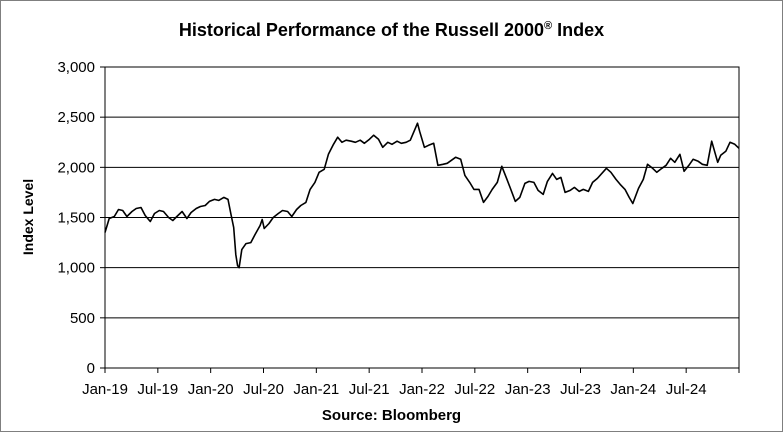 The width and height of the screenshot is (783, 432). I want to click on x-tick-label: Jan-22, so click(422, 389).